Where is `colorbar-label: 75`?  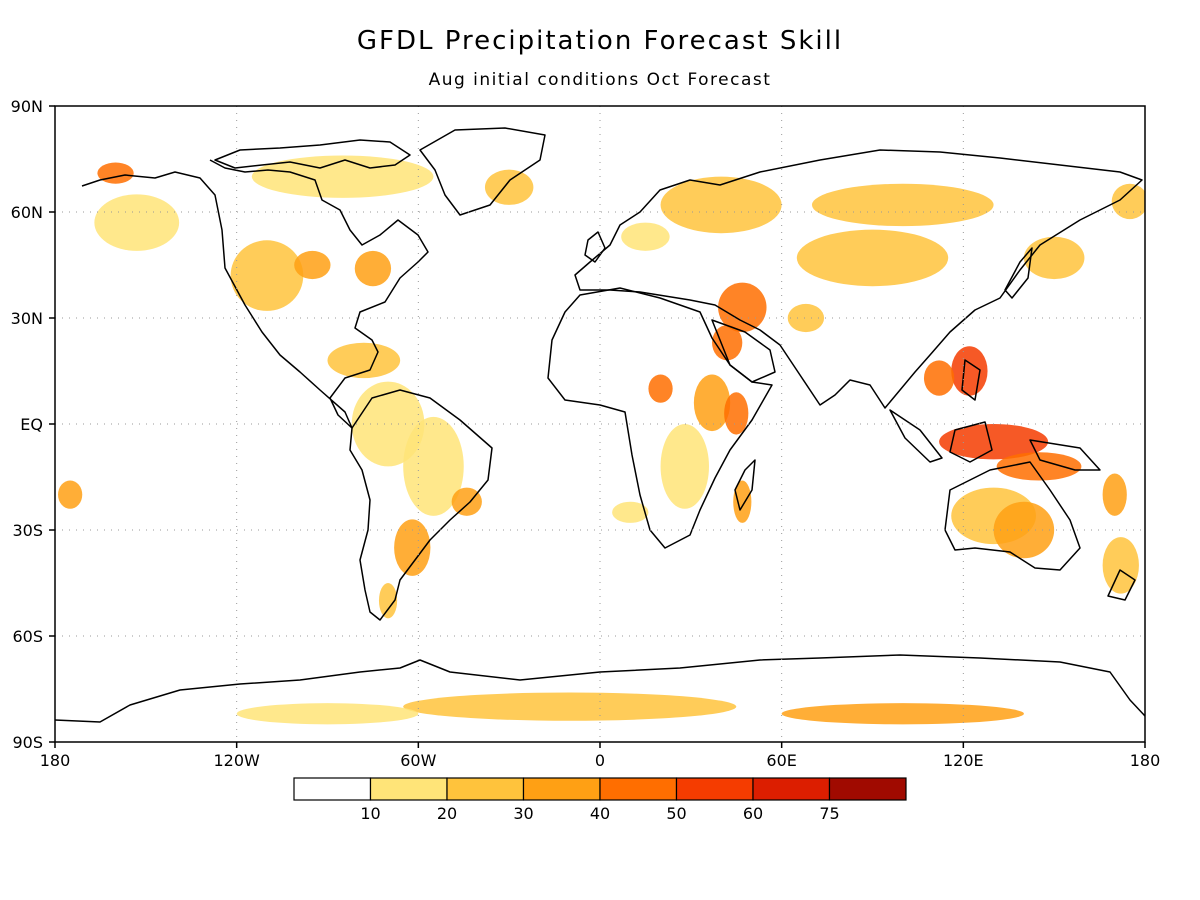 colorbar-label: 75 is located at coordinates (829, 813).